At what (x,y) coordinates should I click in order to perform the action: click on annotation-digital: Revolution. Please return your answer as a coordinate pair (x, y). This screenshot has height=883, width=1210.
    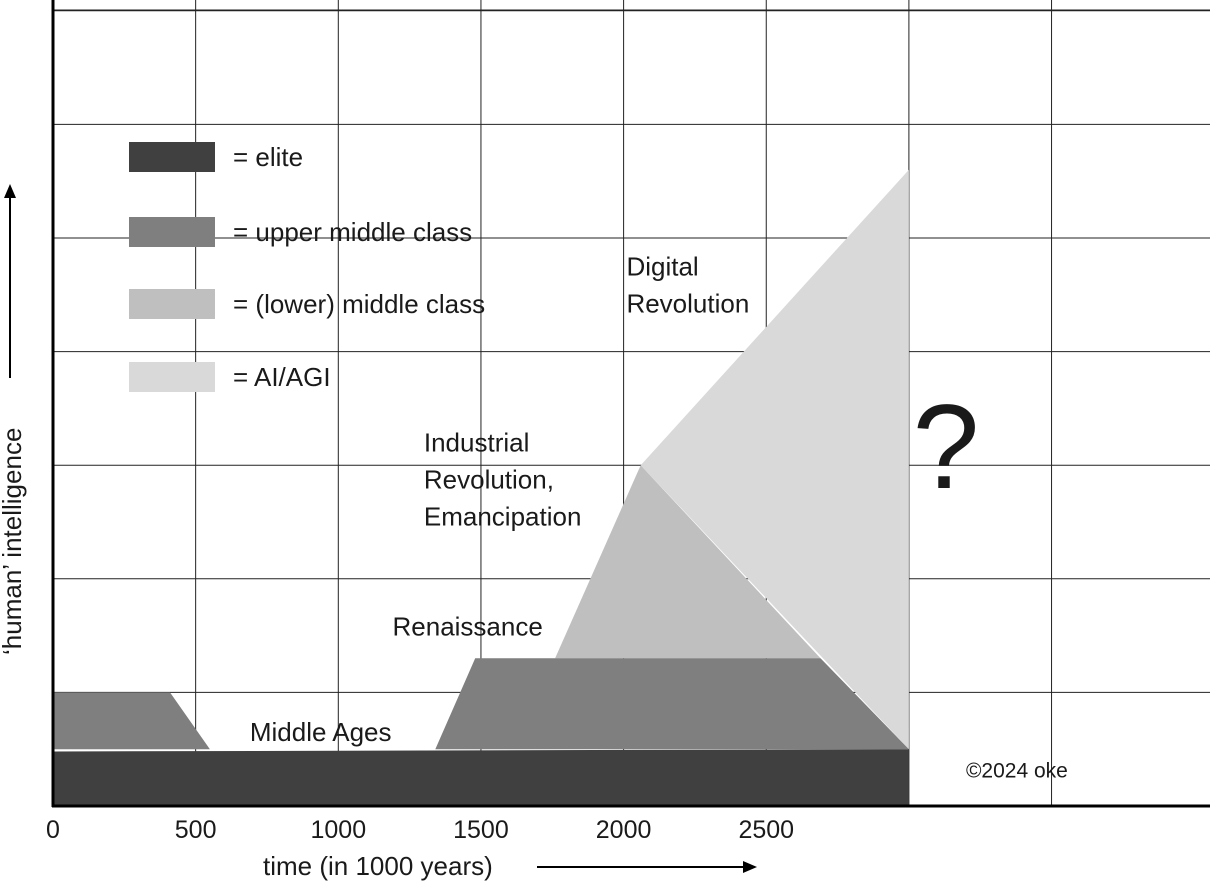
    Looking at the image, I should click on (687, 303).